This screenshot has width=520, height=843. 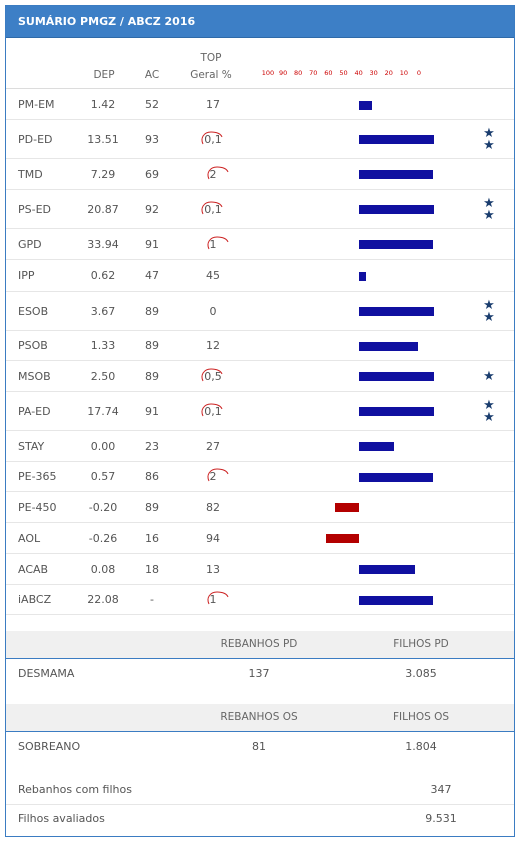 What do you see at coordinates (441, 789) in the screenshot?
I see `footer-value: 347` at bounding box center [441, 789].